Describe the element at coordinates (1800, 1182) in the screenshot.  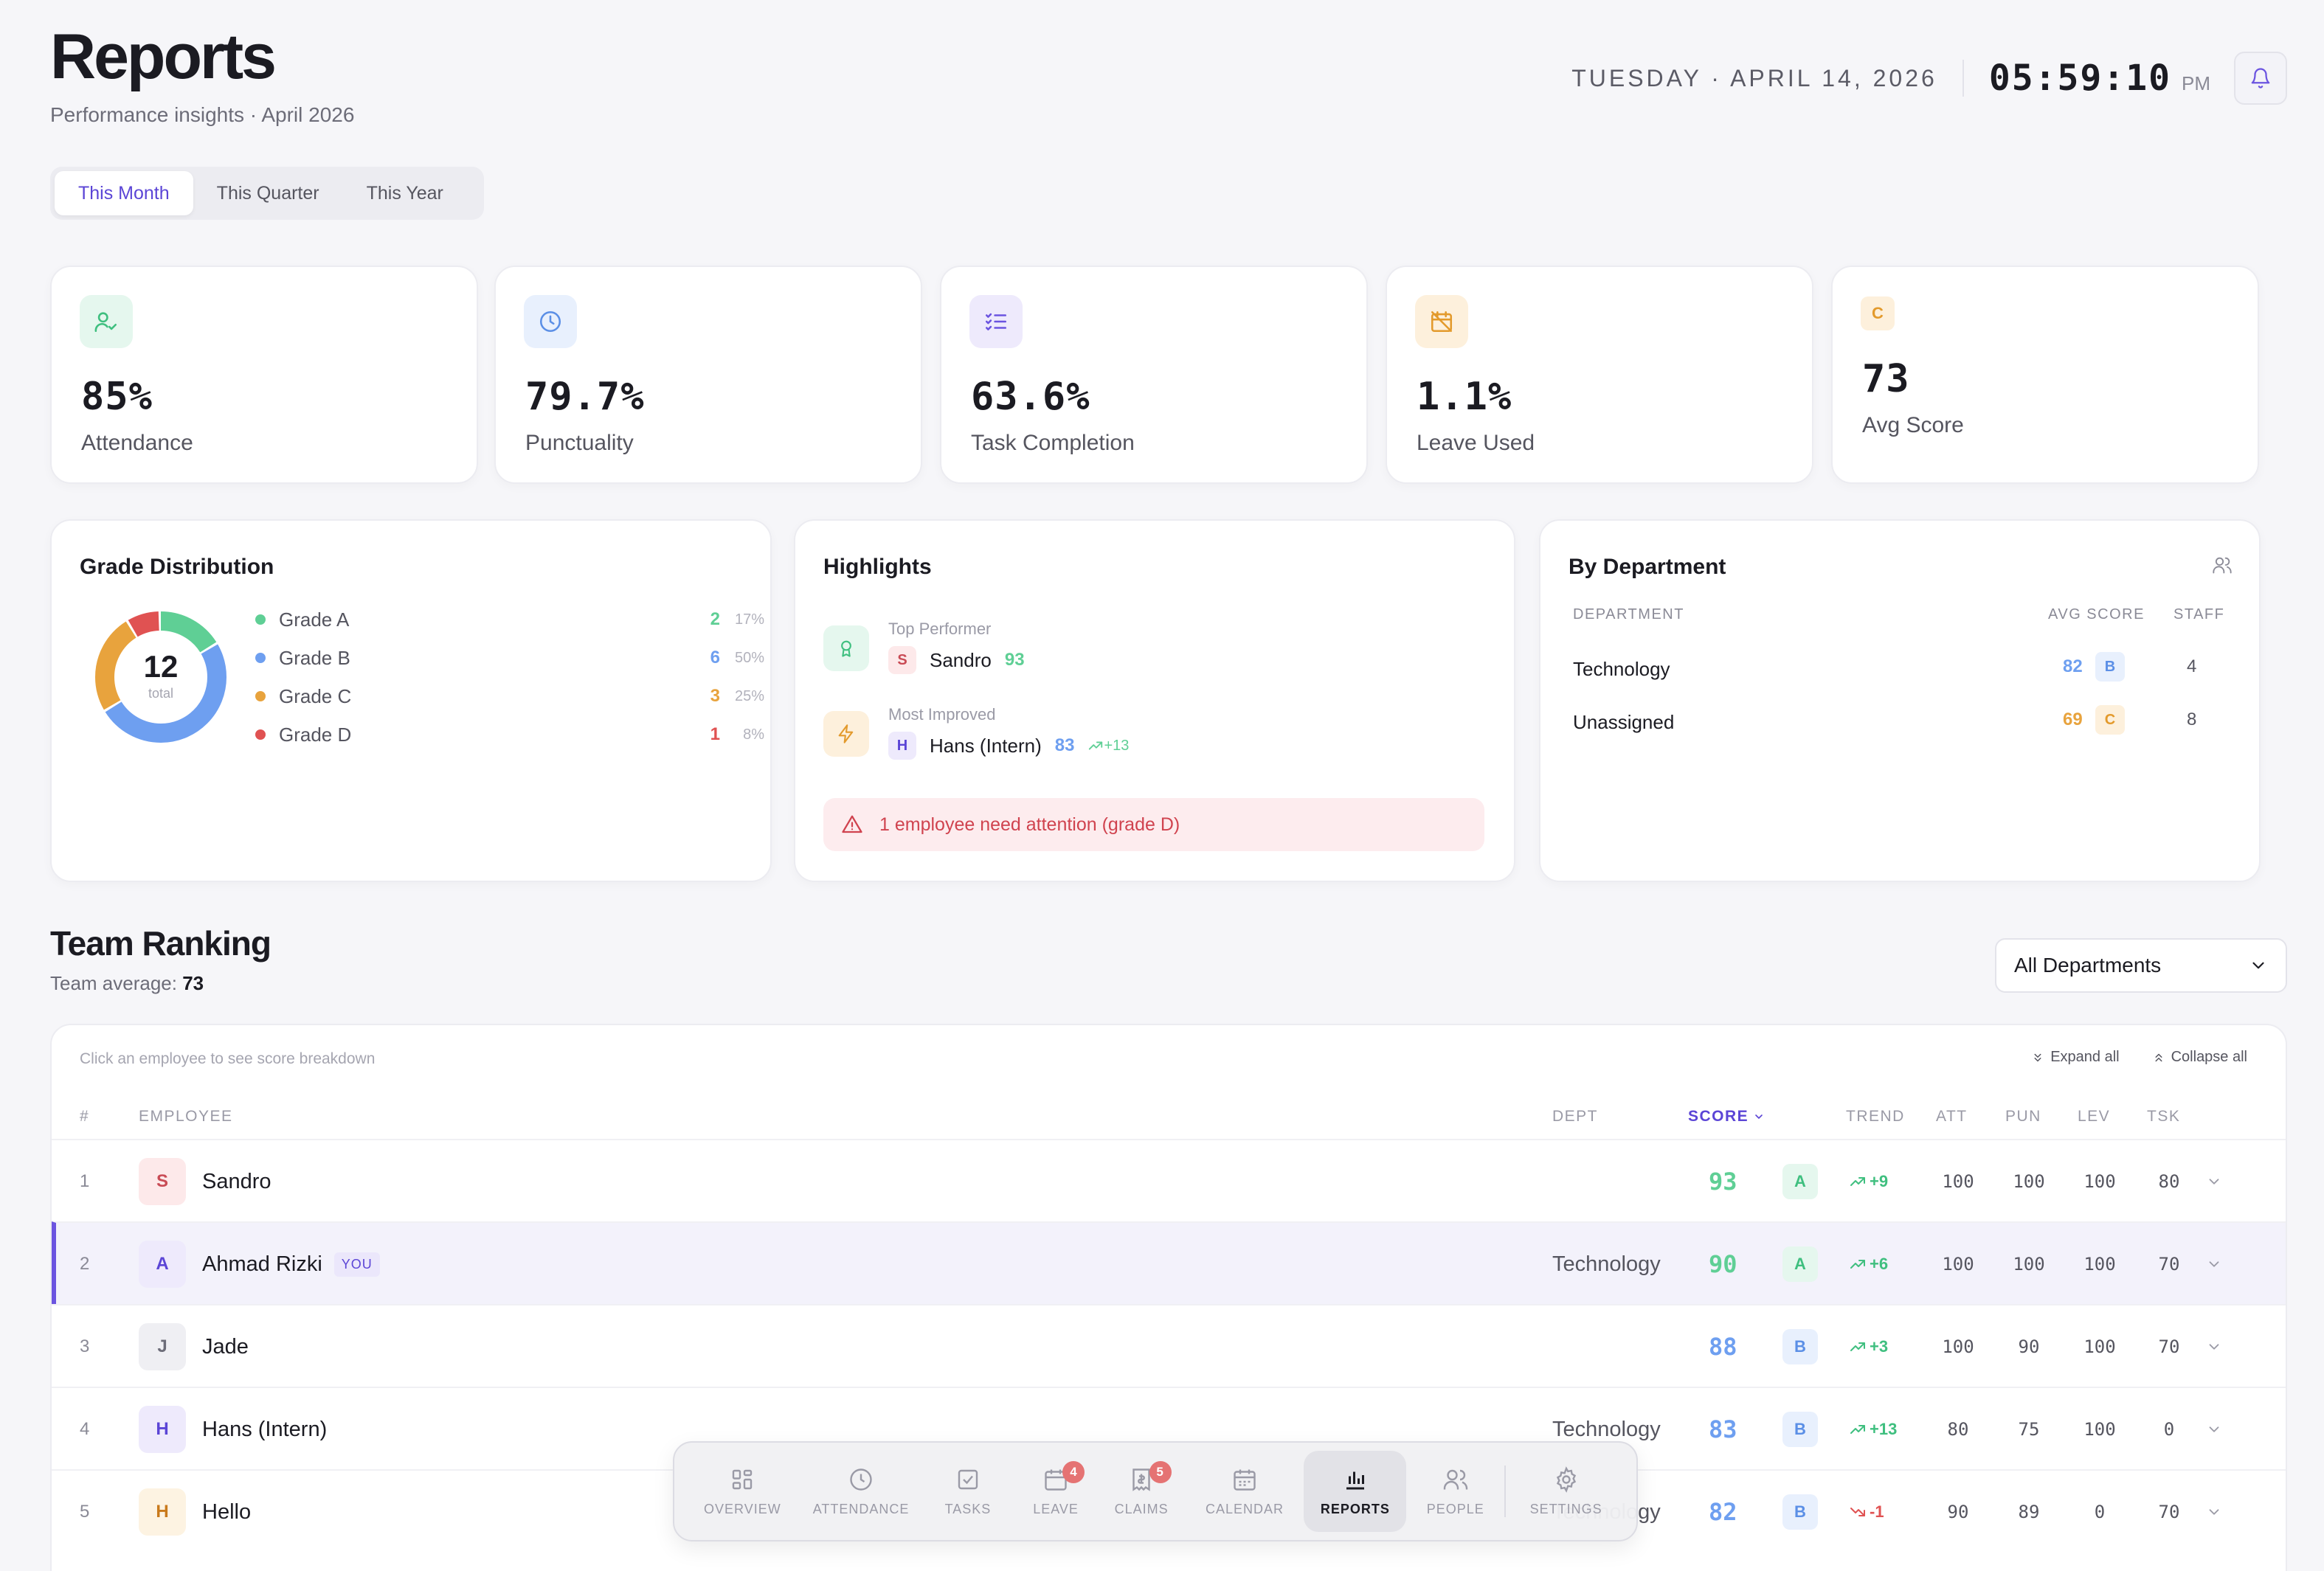
I see `grade-badge: A` at that location.